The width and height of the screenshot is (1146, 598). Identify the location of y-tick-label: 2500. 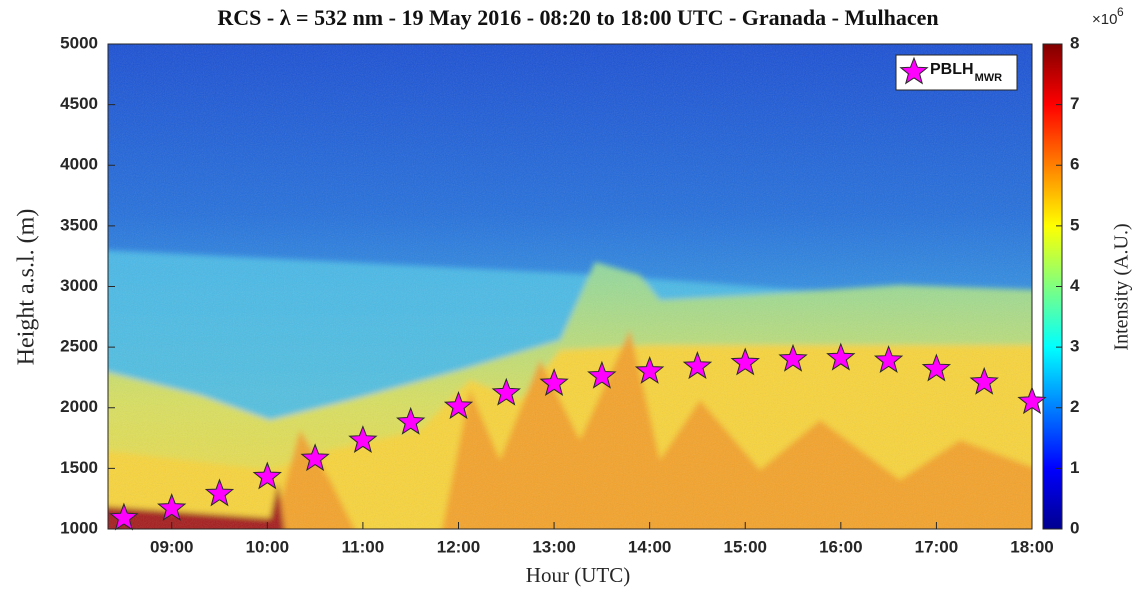
(79, 346).